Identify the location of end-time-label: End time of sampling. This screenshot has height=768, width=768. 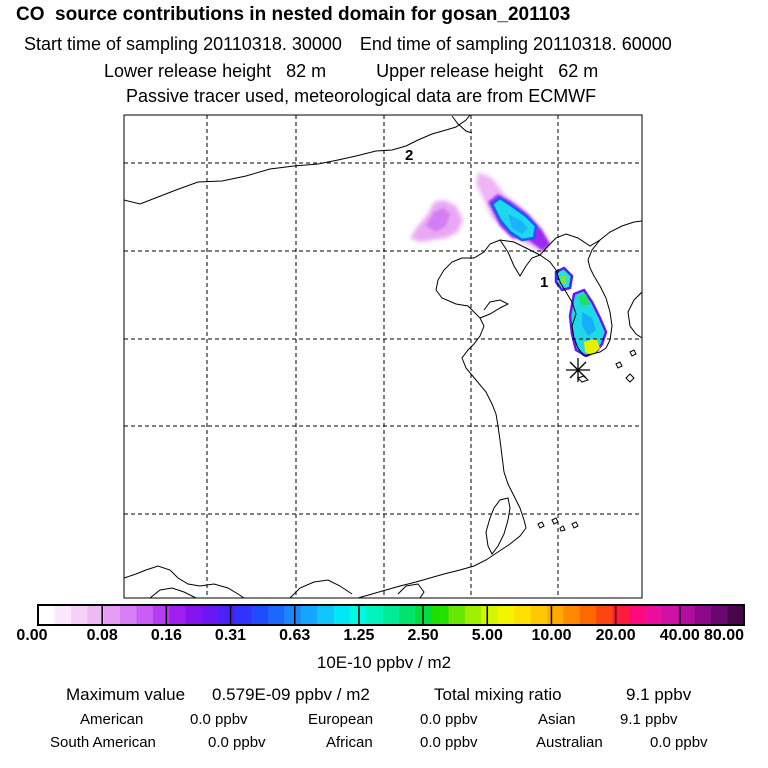
(443, 44).